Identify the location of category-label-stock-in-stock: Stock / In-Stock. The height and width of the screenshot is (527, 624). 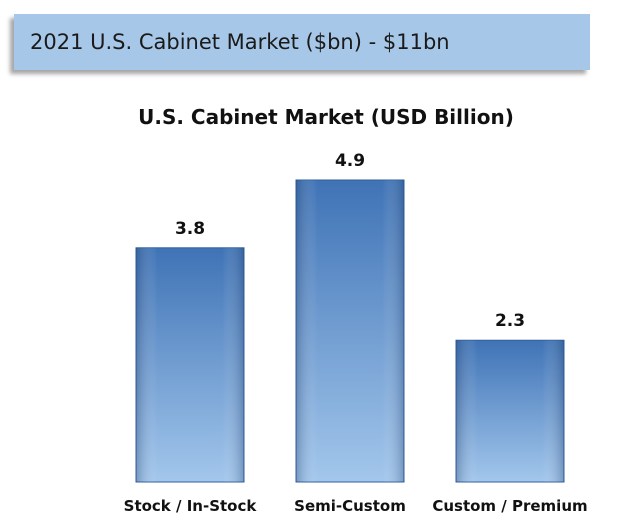
(191, 506).